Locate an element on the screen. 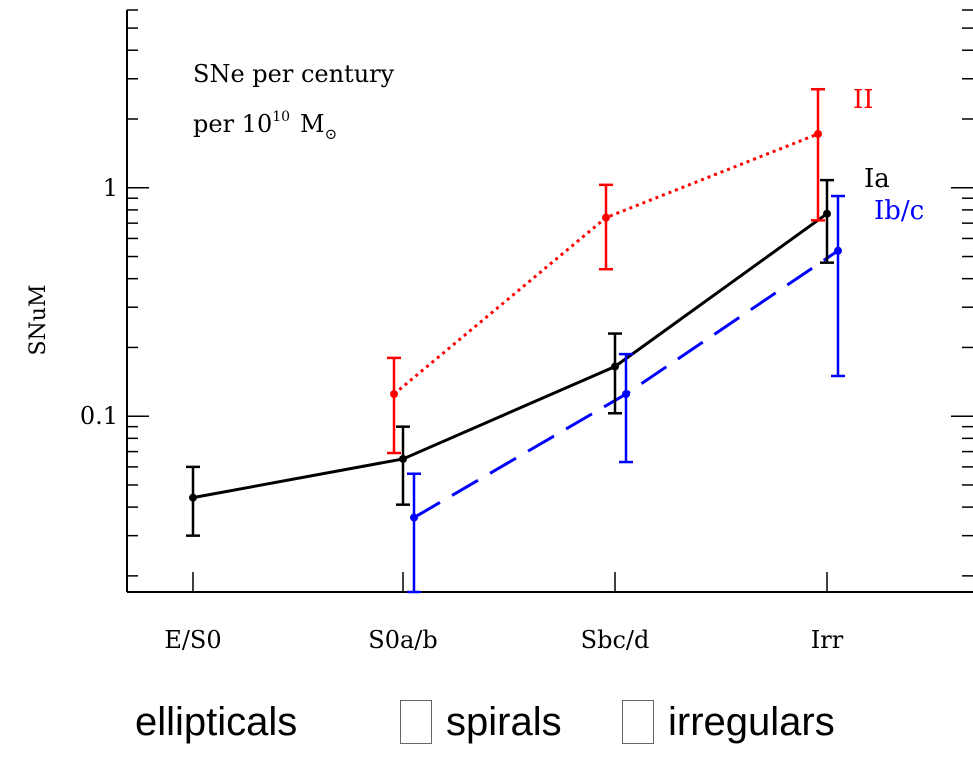  annotation-prefix: per 10 is located at coordinates (232, 124).